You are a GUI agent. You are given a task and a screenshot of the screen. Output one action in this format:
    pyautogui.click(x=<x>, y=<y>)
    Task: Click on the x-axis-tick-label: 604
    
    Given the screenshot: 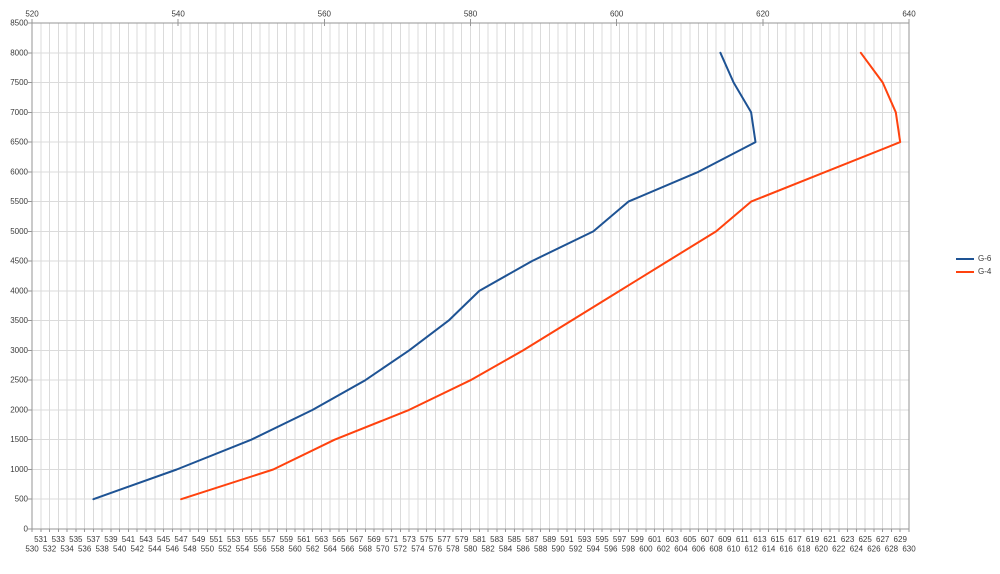 What is the action you would take?
    pyautogui.click(x=681, y=549)
    